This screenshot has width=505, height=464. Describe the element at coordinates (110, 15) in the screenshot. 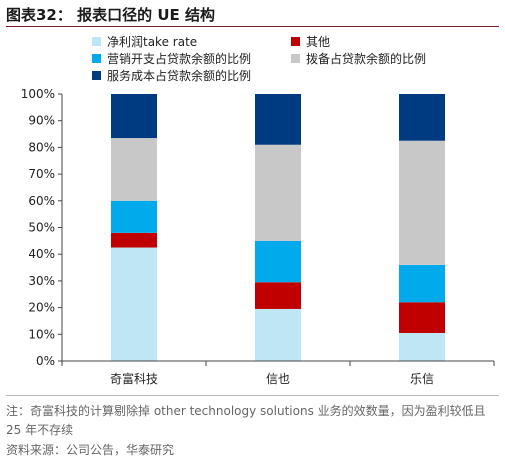

I see `chart-title: 图表32： 报表口径的 UE 结构` at that location.